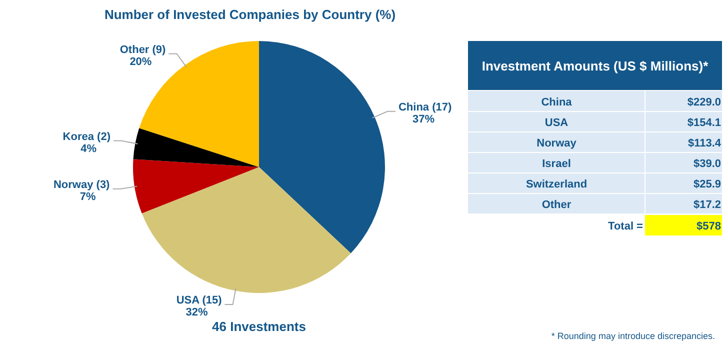 The height and width of the screenshot is (348, 724). I want to click on text: 46 Investments, so click(259, 326).